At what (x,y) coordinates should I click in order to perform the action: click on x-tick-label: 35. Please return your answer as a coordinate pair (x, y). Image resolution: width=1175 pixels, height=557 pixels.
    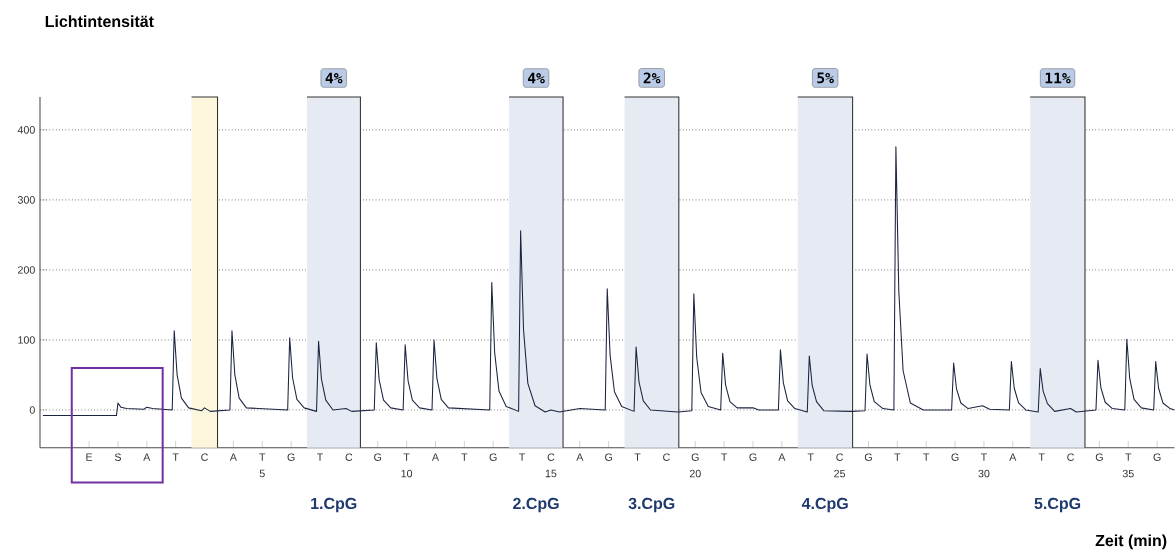
    Looking at the image, I should click on (1128, 473).